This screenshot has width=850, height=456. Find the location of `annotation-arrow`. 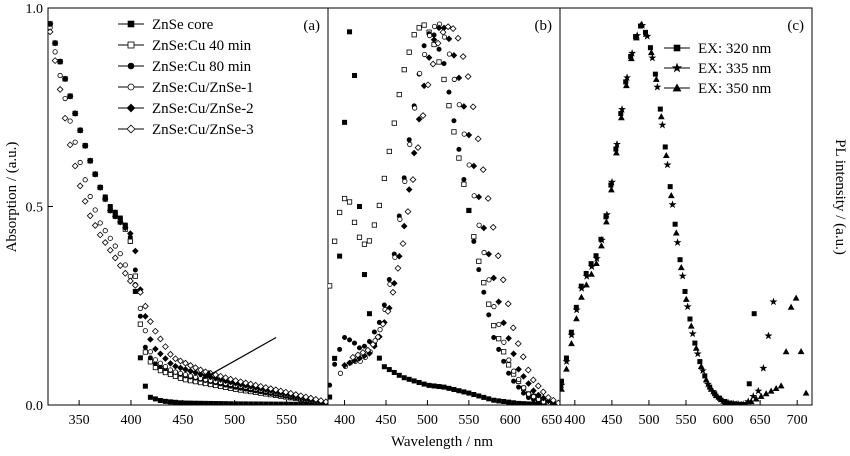

annotation-arrow is located at coordinates (239, 358).